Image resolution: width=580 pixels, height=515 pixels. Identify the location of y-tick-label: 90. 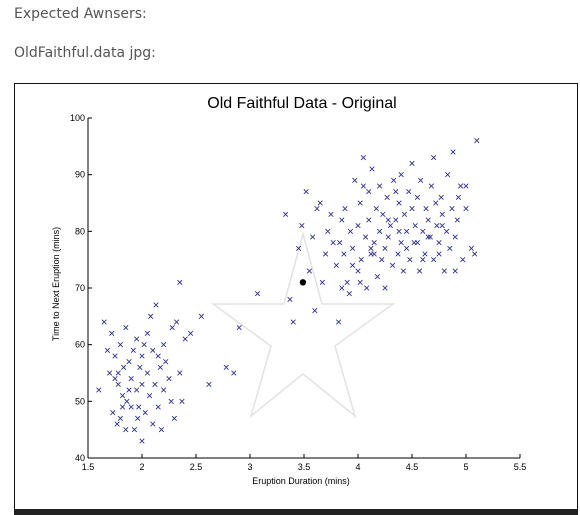
(80, 175).